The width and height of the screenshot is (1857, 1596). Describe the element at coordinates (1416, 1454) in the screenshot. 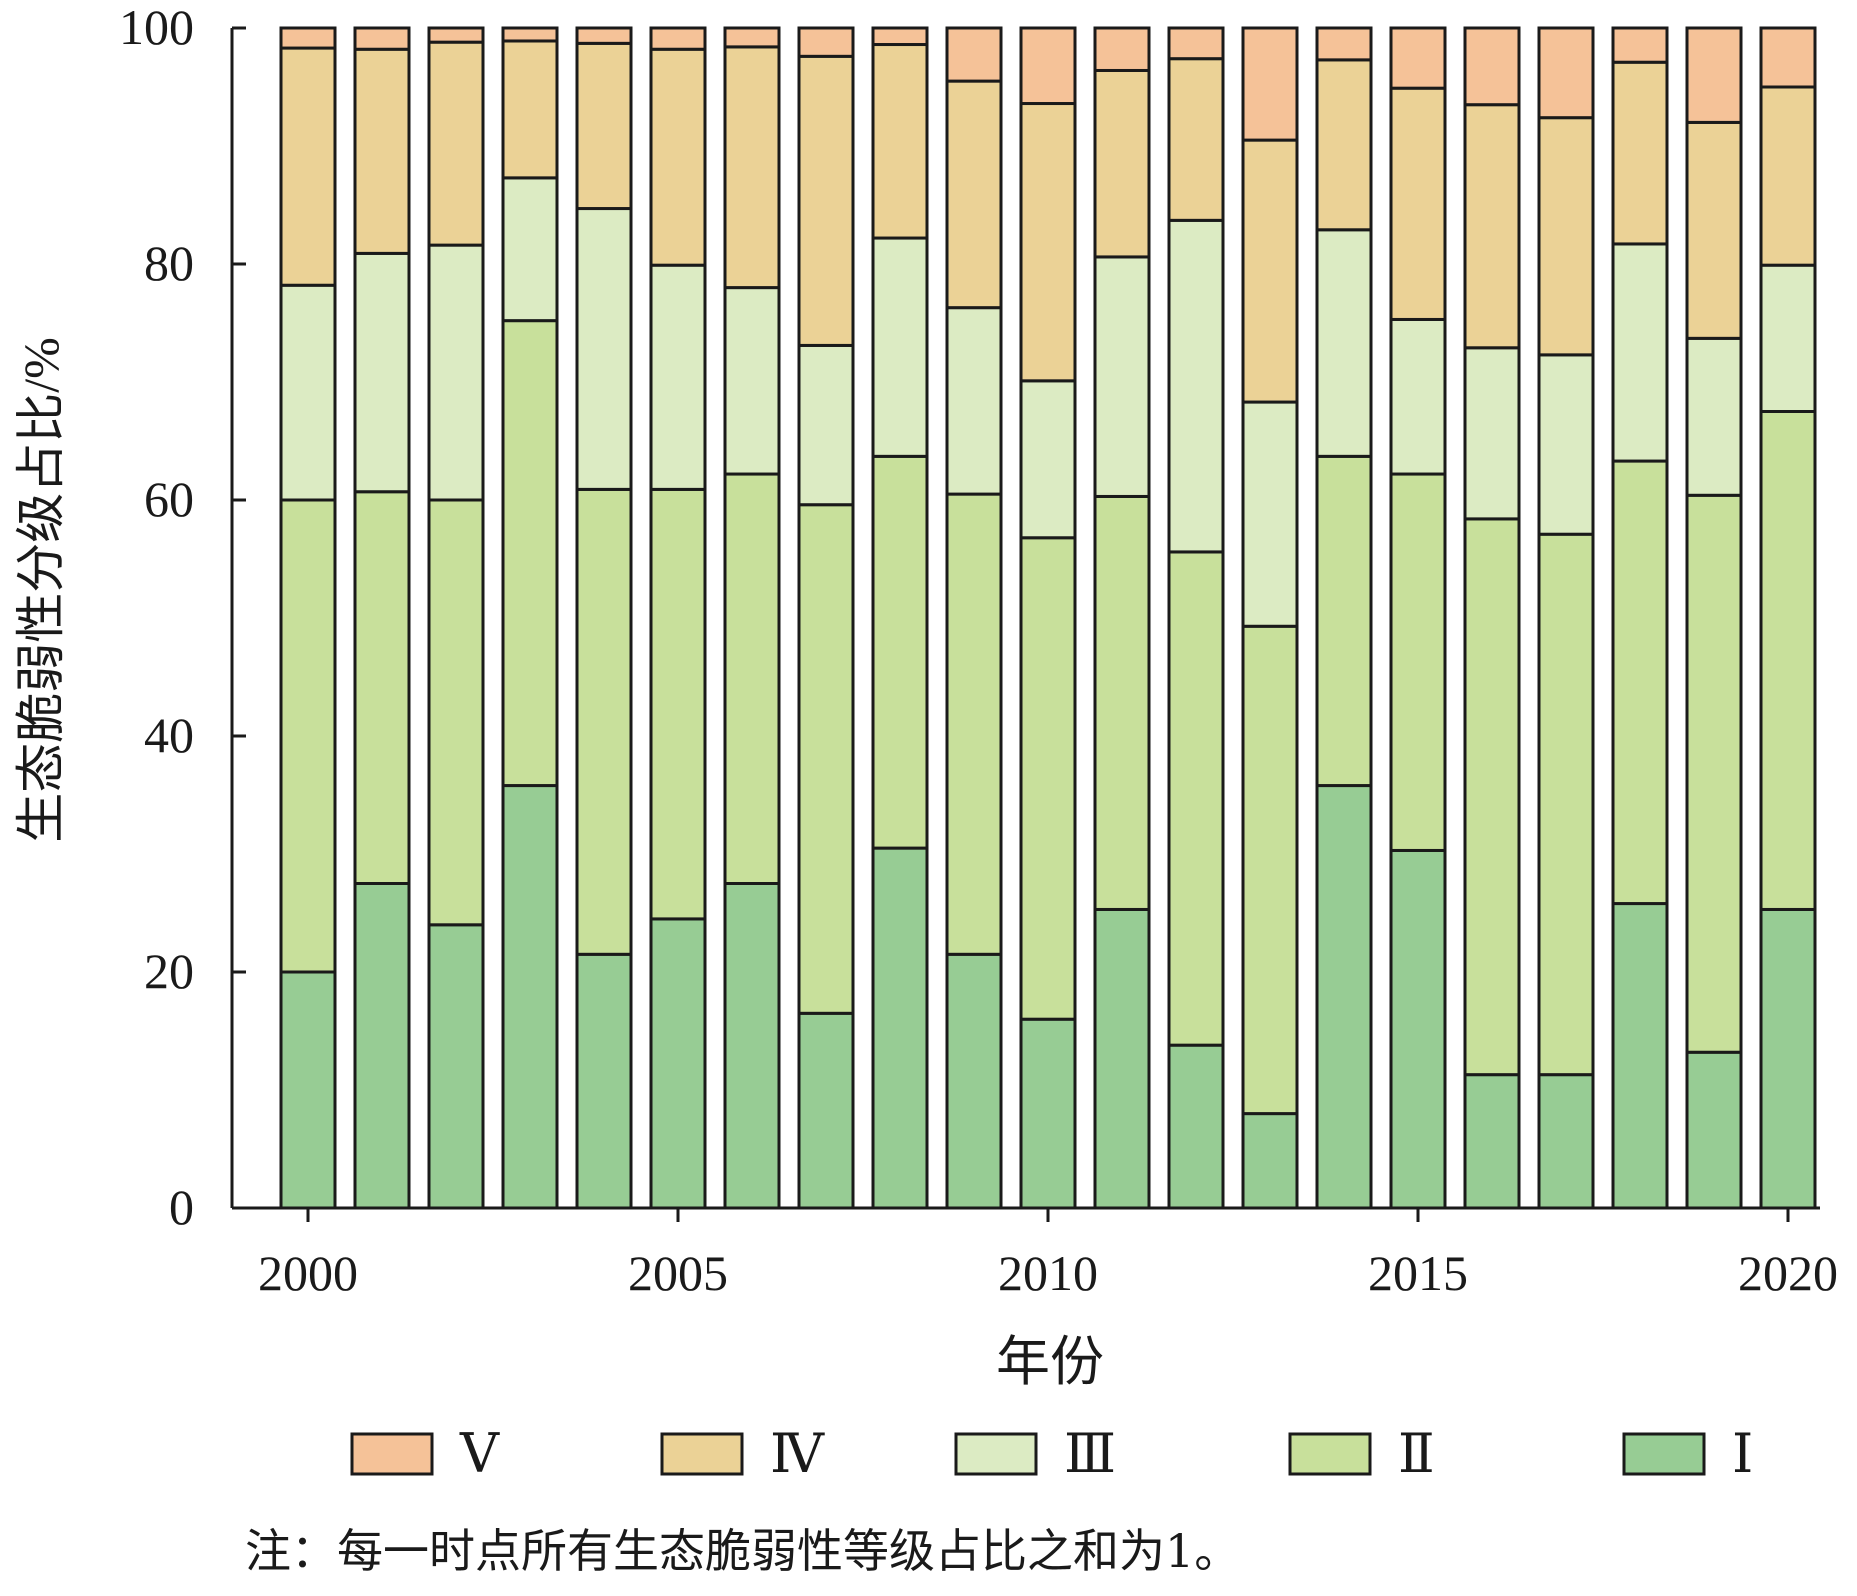

I see `legend-label-level-2: Ⅱ` at that location.